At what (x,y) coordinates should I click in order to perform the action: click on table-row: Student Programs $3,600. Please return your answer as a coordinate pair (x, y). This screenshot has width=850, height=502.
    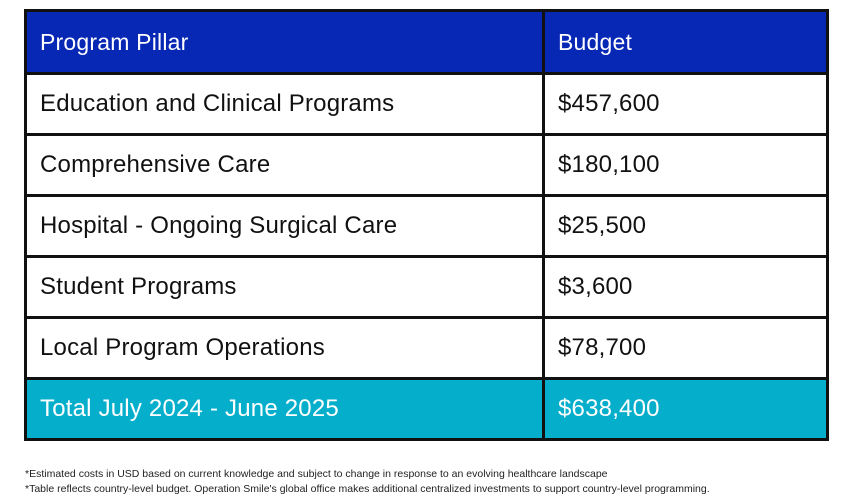
    Looking at the image, I should click on (426, 287).